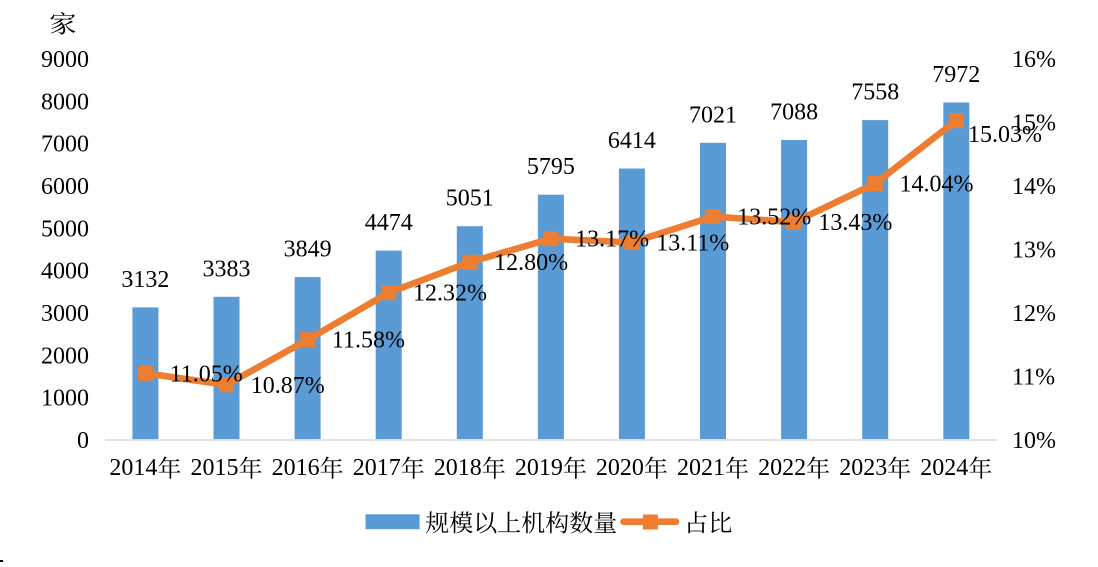  Describe the element at coordinates (875, 93) in the screenshot. I see `svg-text: 7558` at that location.